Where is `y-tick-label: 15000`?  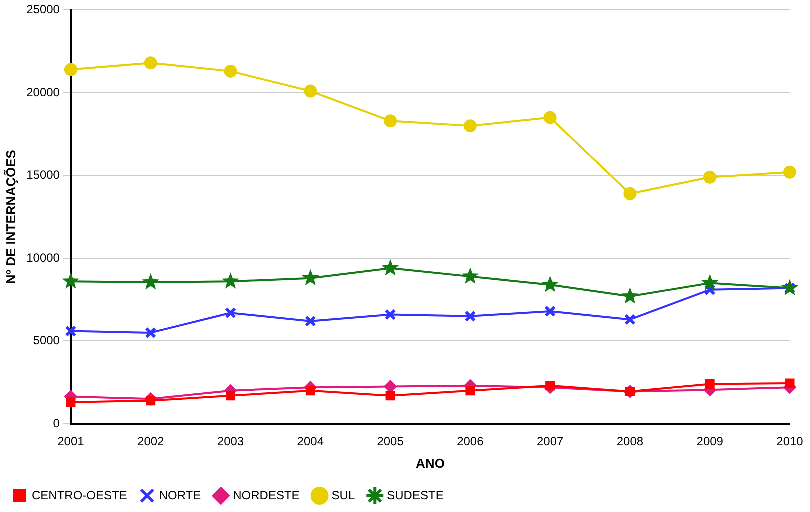 y-tick-label: 15000 is located at coordinates (43, 175).